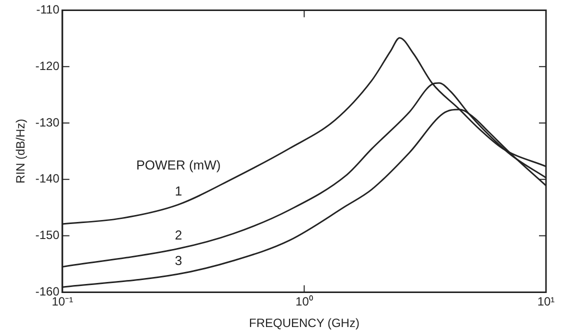 Image resolution: width=586 pixels, height=335 pixels. I want to click on x-axis-title: FREQUENCY (GHz), so click(304, 323).